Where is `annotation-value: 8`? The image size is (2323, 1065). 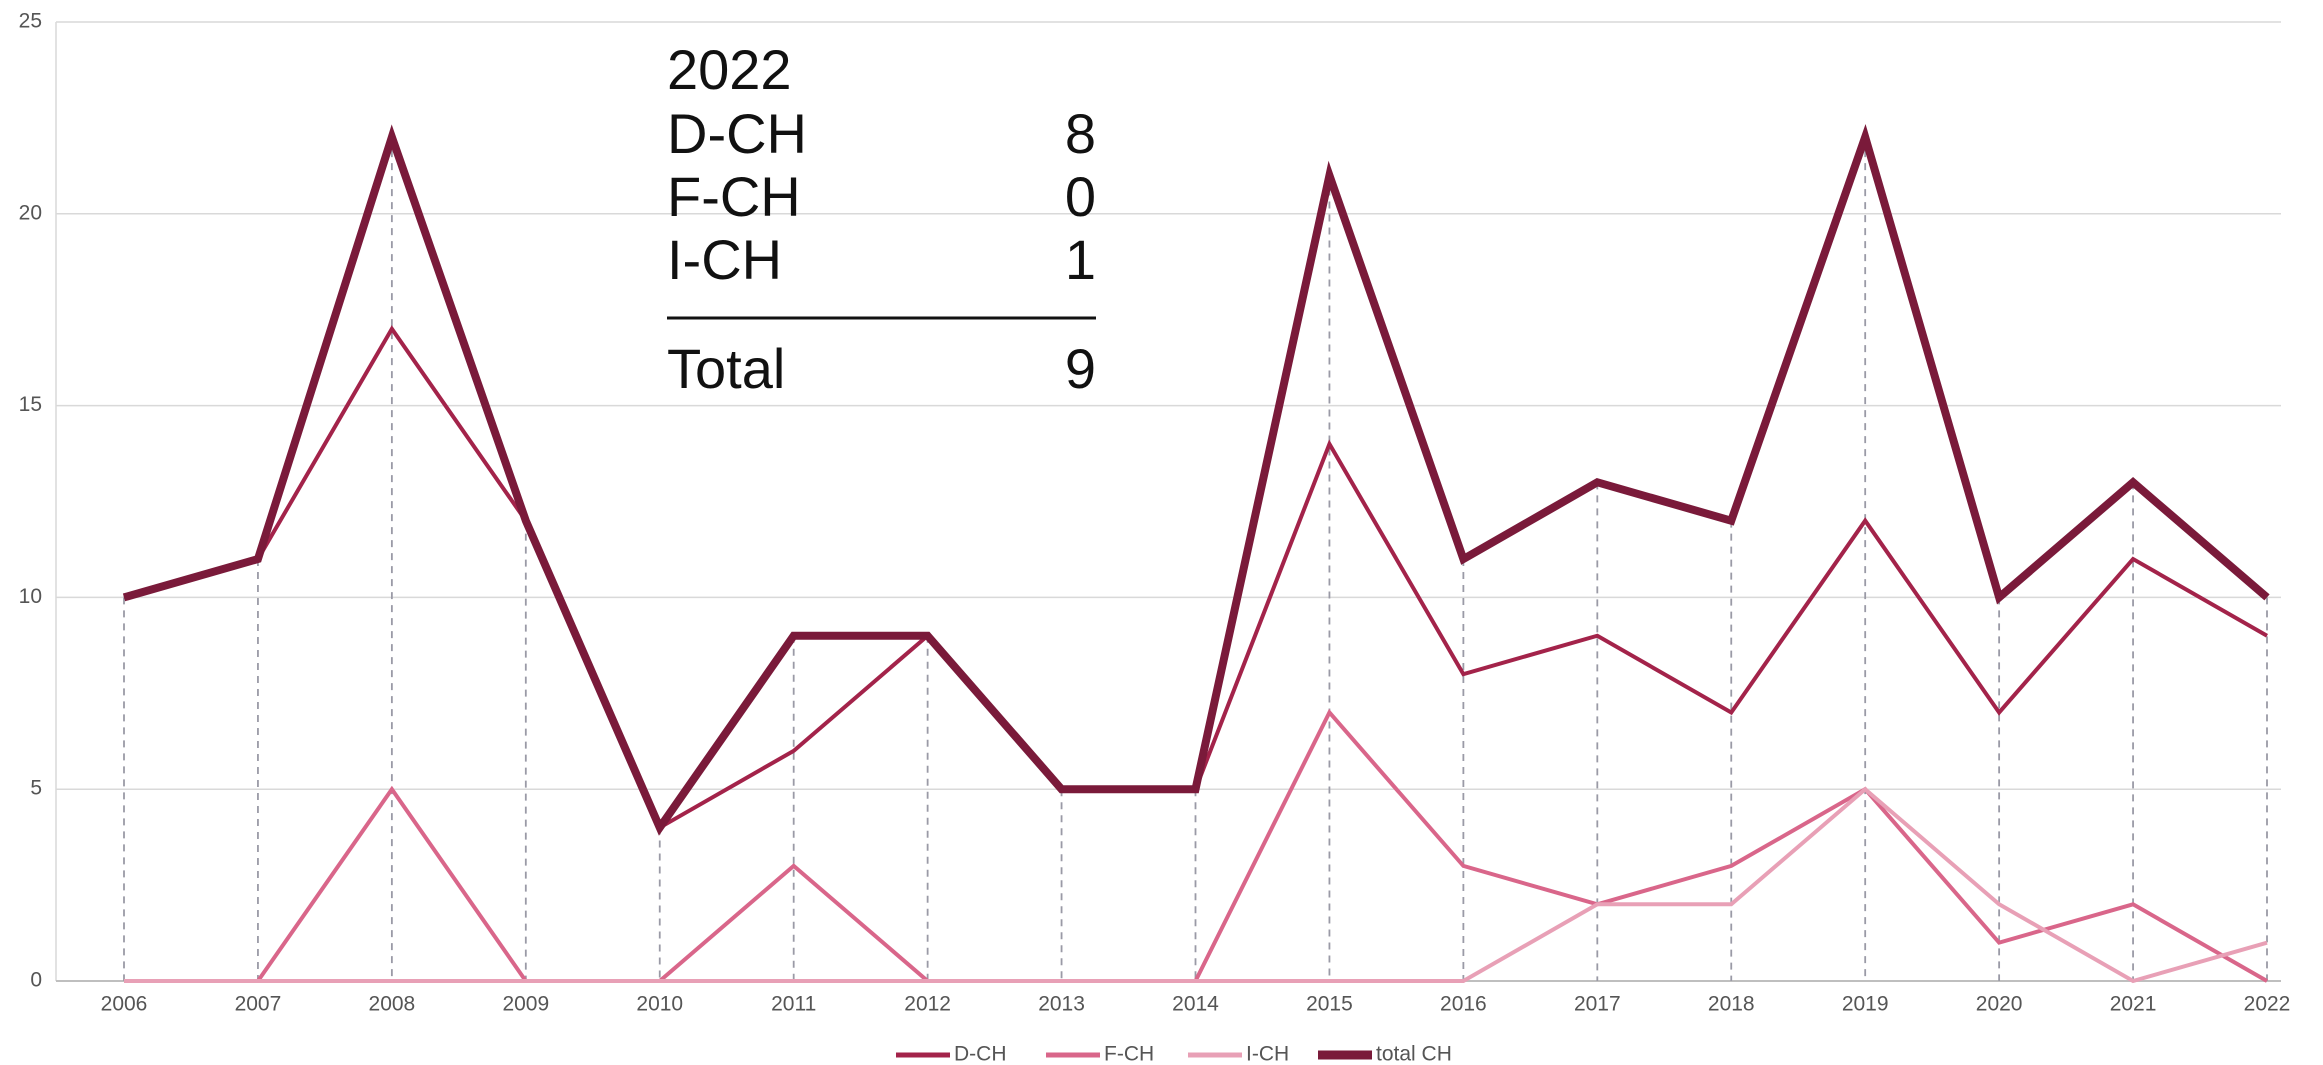 annotation-value: 8 is located at coordinates (1080, 133).